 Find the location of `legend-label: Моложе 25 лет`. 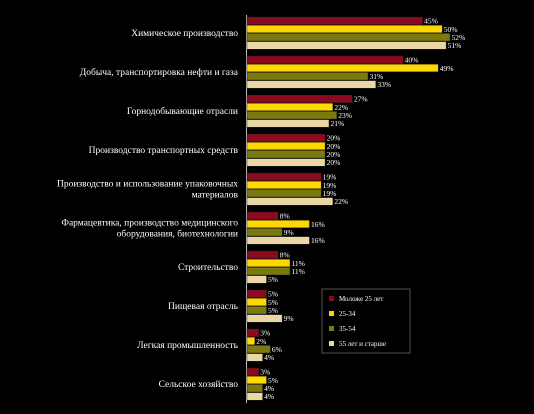

legend-label: Моложе 25 лет is located at coordinates (361, 299).